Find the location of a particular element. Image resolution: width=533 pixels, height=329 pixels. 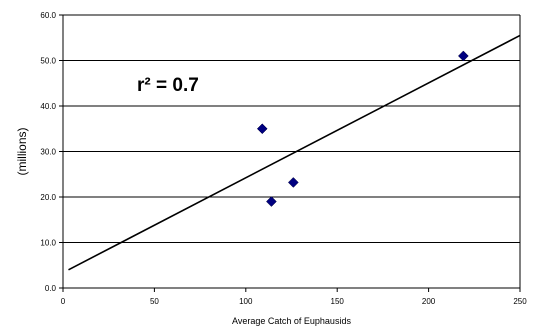

x-axis-label: Average Catch of Euphausids is located at coordinates (291, 321).